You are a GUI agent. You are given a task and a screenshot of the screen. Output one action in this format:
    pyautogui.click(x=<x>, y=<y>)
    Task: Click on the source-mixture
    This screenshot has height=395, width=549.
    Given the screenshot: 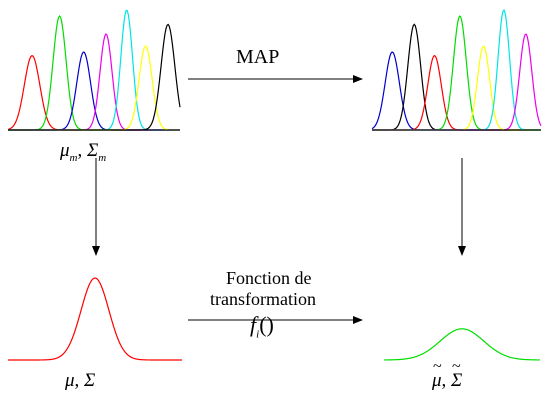 What is the action you would take?
    pyautogui.click(x=94, y=70)
    